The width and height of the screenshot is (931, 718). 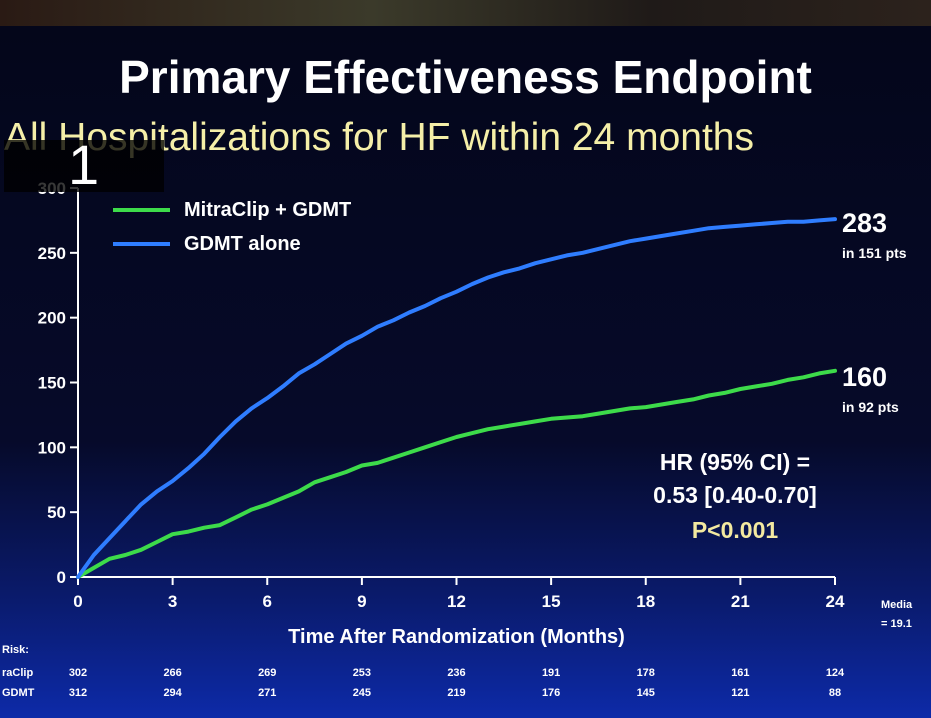 I want to click on x-tick-label-3: 3, so click(x=172, y=601).